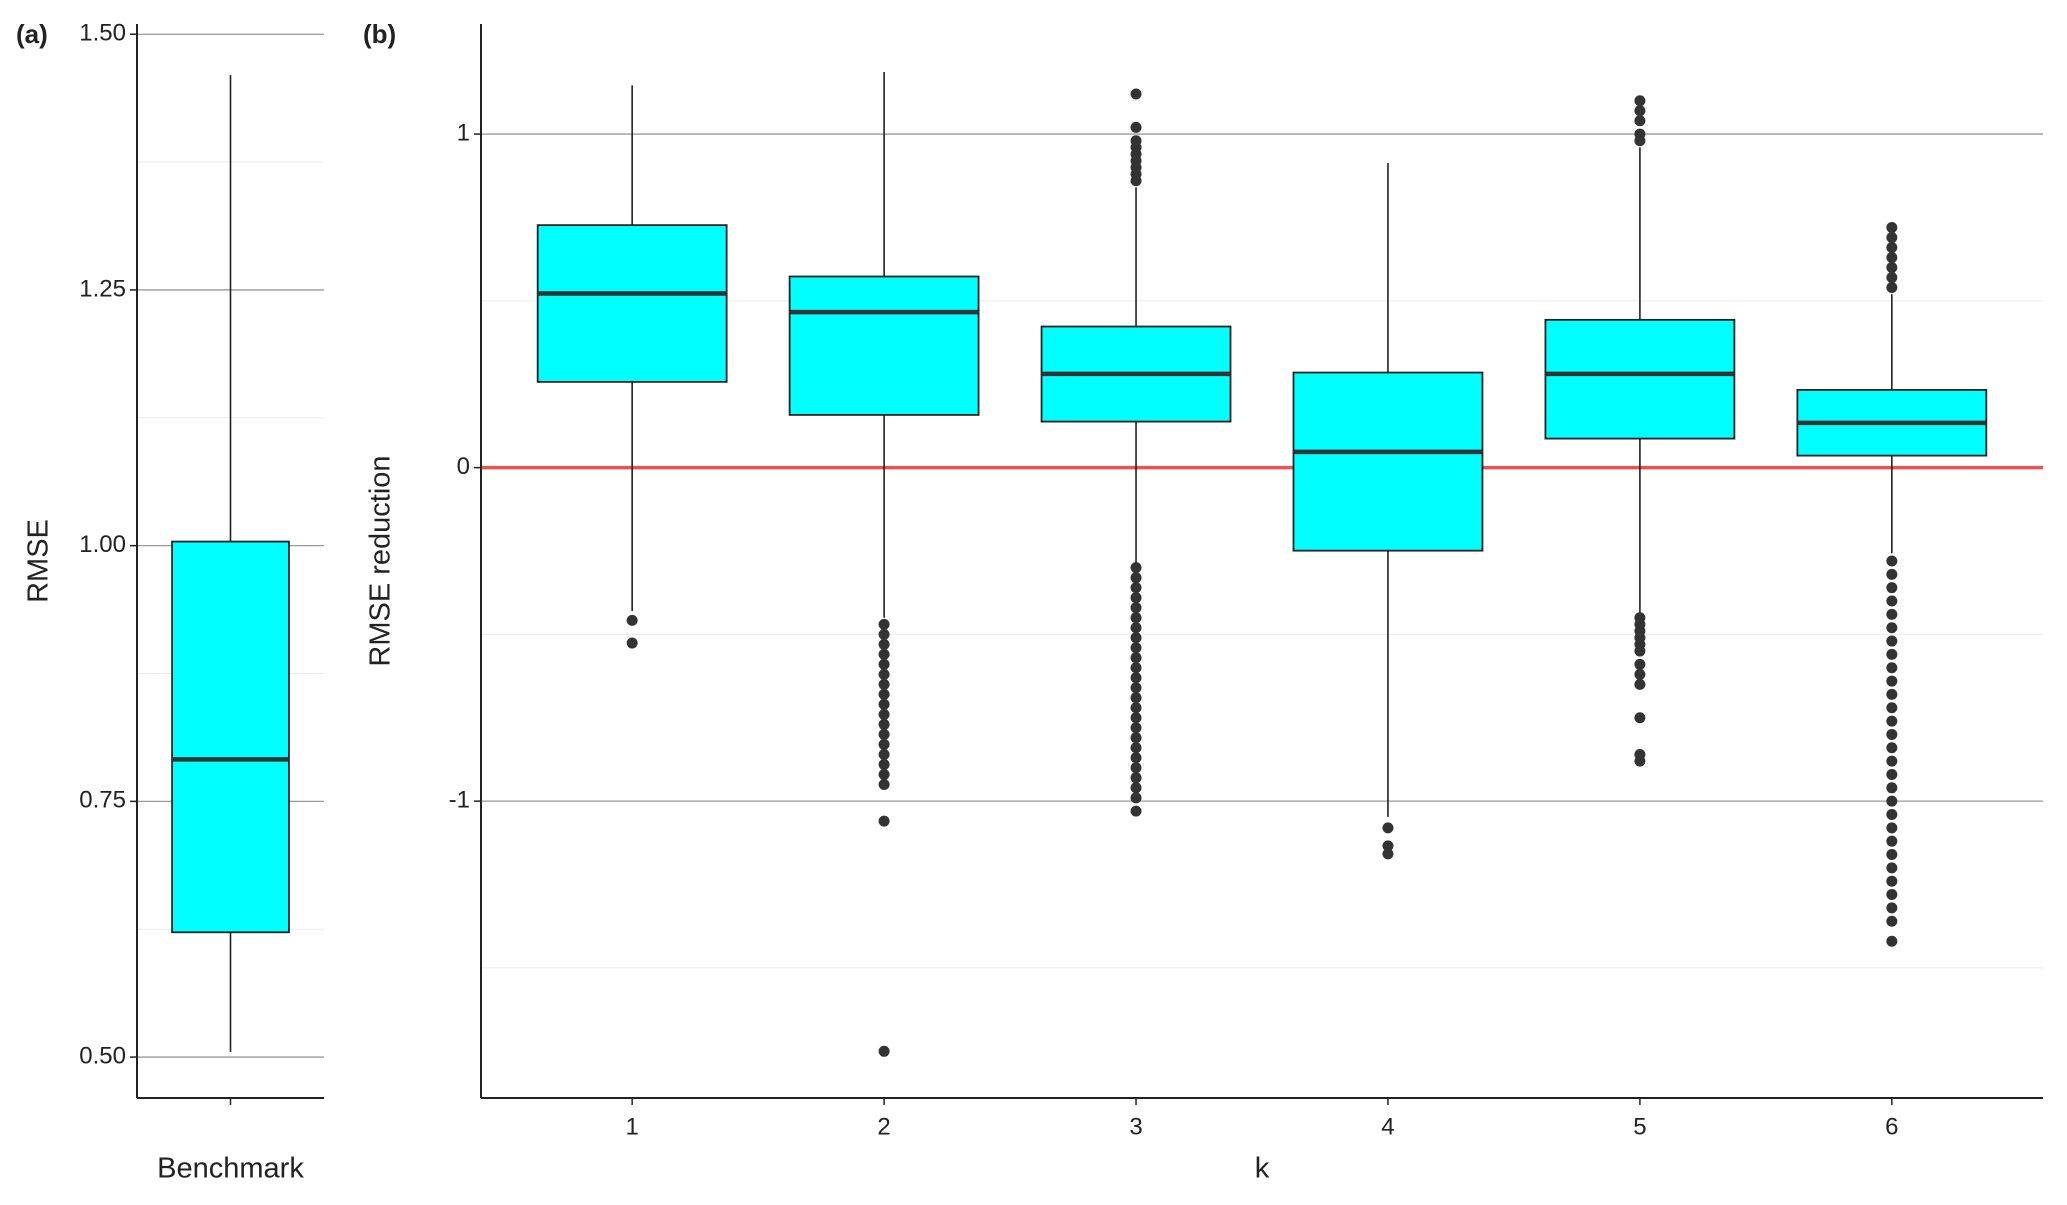  I want to click on x-tick-label: 5, so click(1639, 1126).